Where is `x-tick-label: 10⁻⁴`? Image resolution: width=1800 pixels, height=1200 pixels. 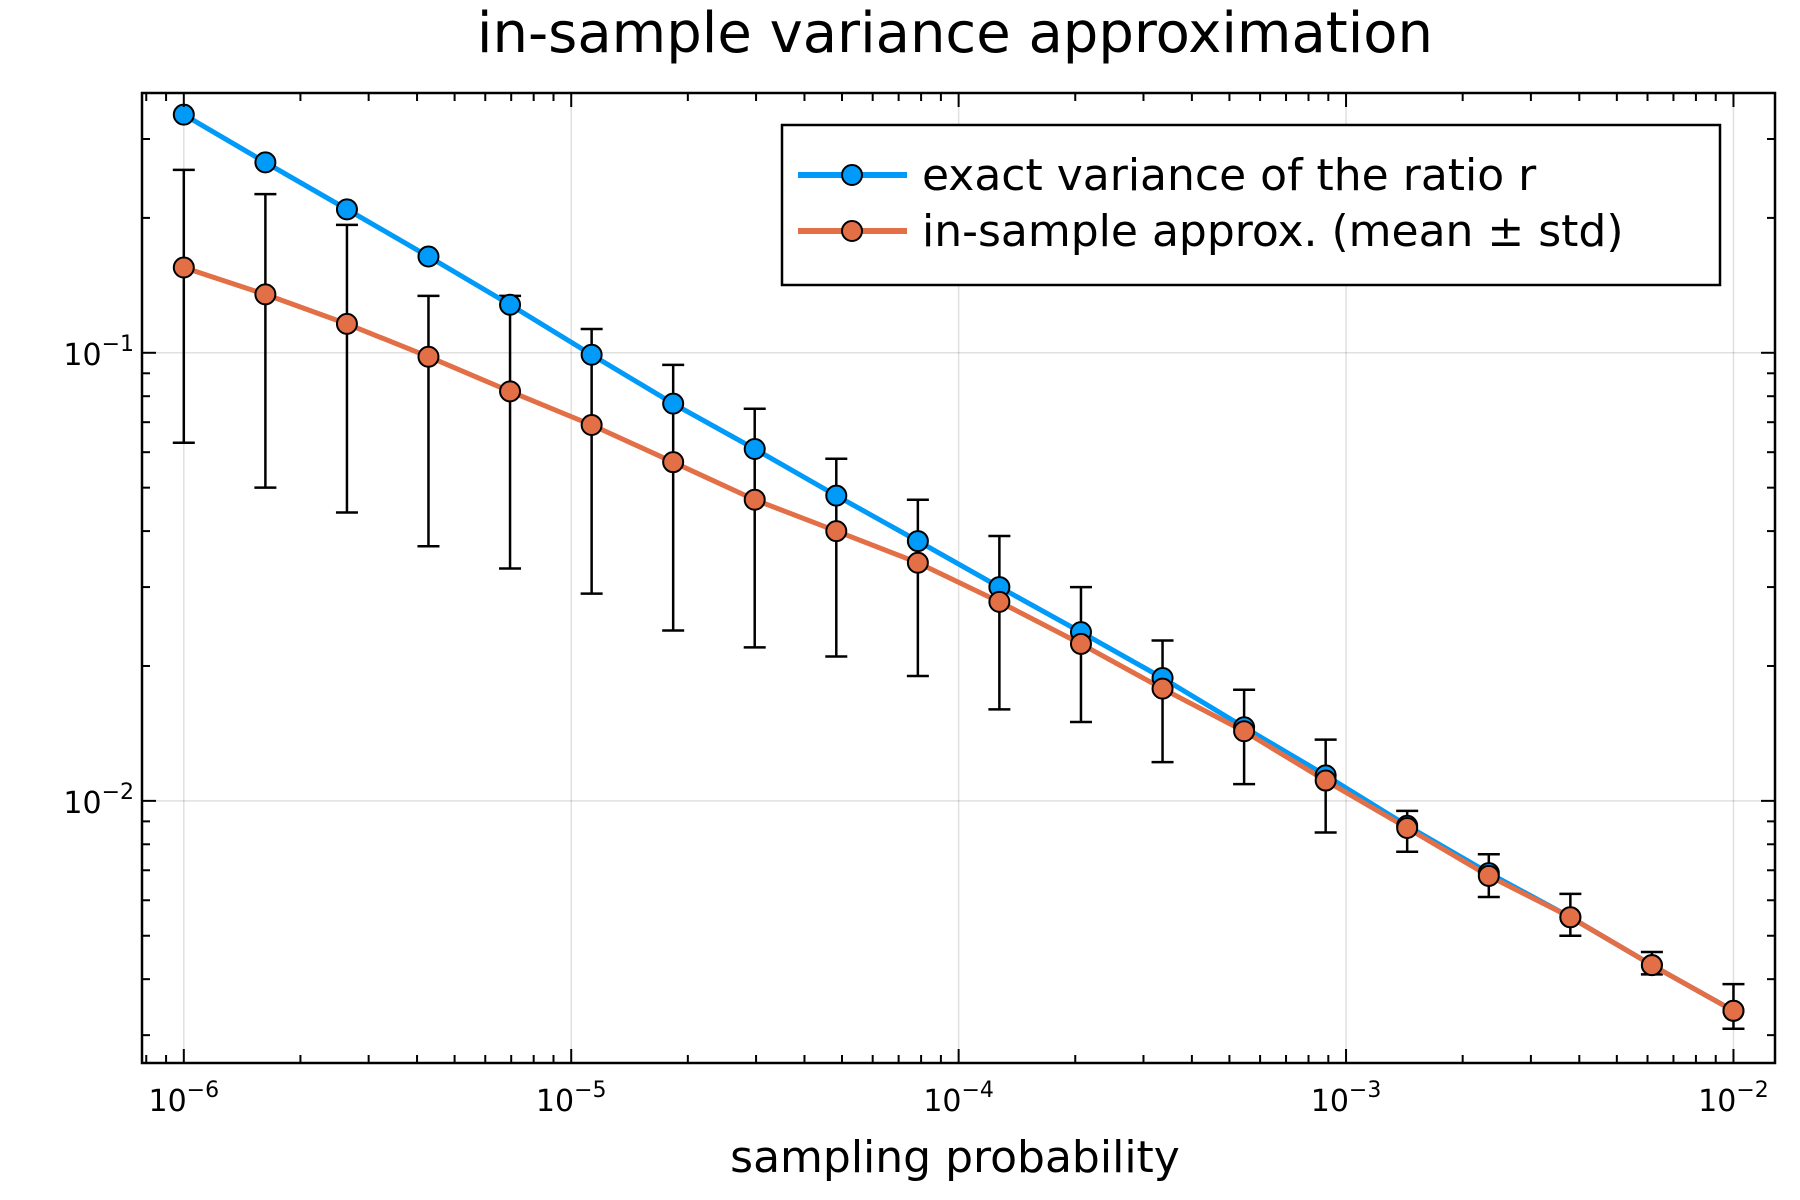 x-tick-label: 10⁻⁴ is located at coordinates (958, 1098).